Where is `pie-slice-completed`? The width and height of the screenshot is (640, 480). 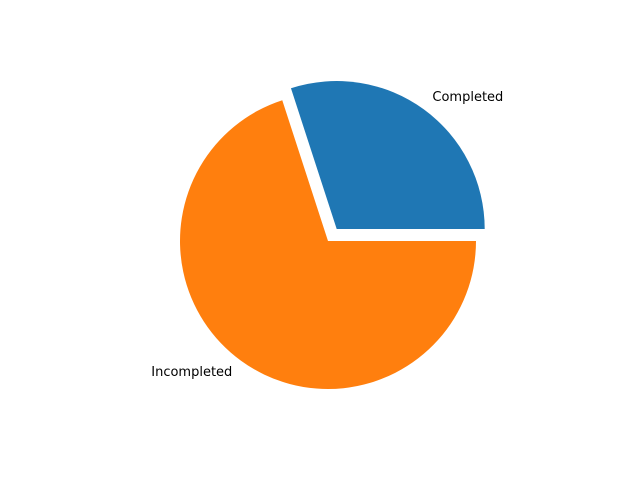
pie-slice-completed is located at coordinates (387, 155).